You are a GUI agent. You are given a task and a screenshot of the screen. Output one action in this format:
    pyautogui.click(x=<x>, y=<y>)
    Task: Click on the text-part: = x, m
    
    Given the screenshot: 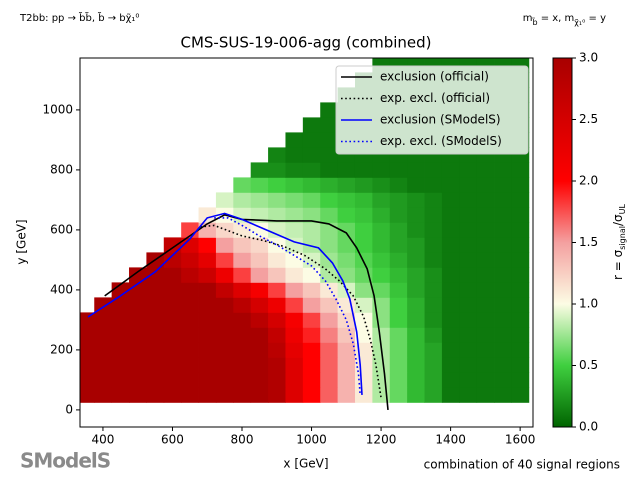 What is the action you would take?
    pyautogui.click(x=556, y=18)
    